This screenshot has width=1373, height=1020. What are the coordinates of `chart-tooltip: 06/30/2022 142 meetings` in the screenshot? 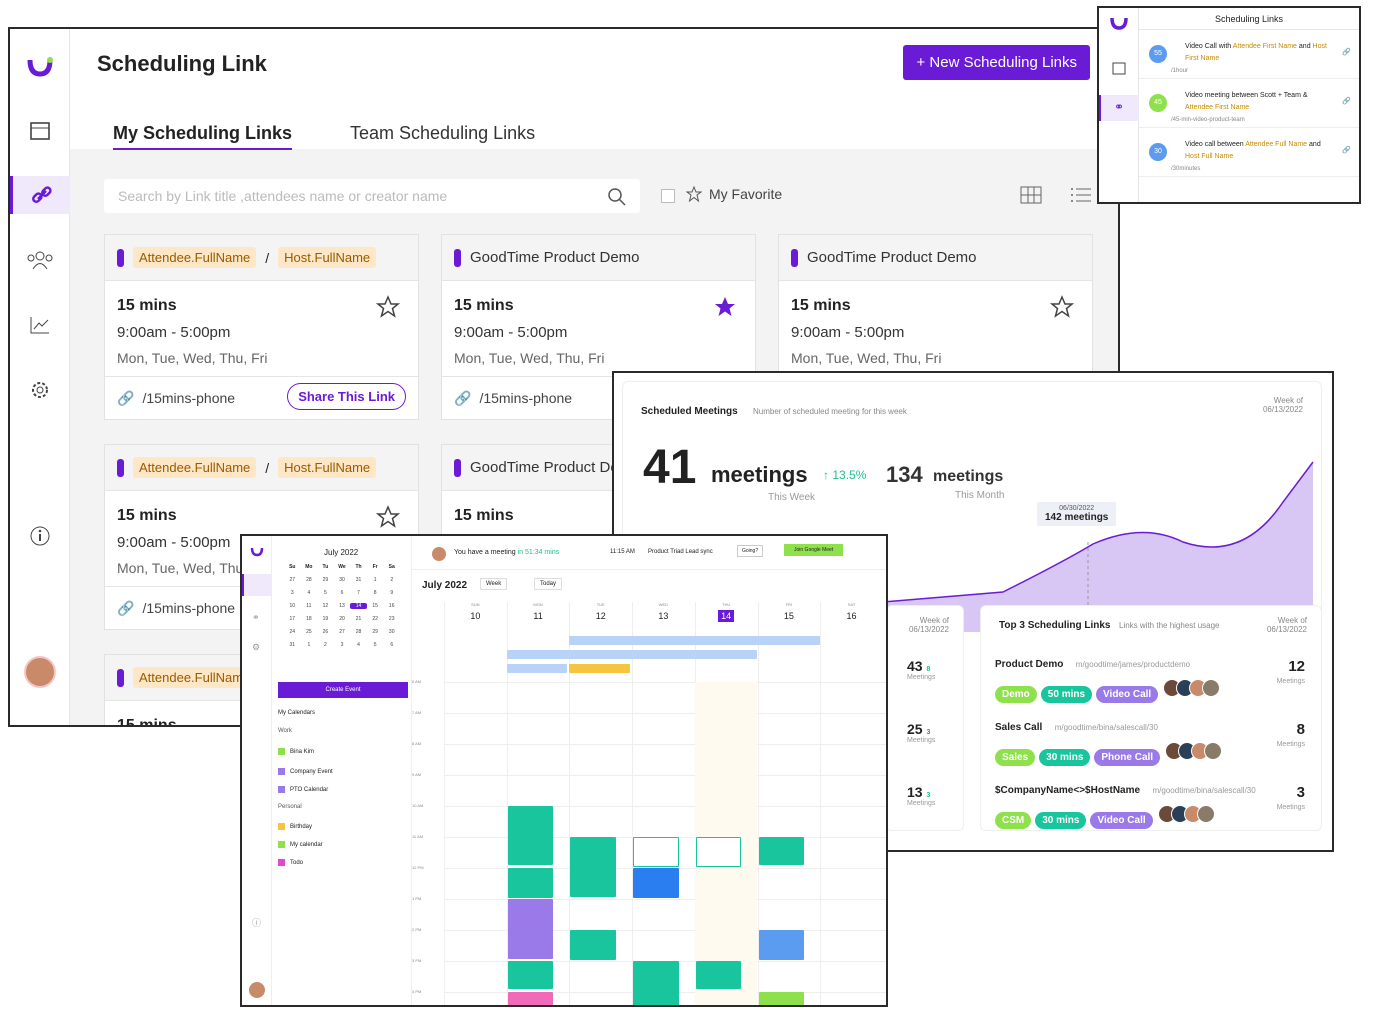 It's located at (1077, 514).